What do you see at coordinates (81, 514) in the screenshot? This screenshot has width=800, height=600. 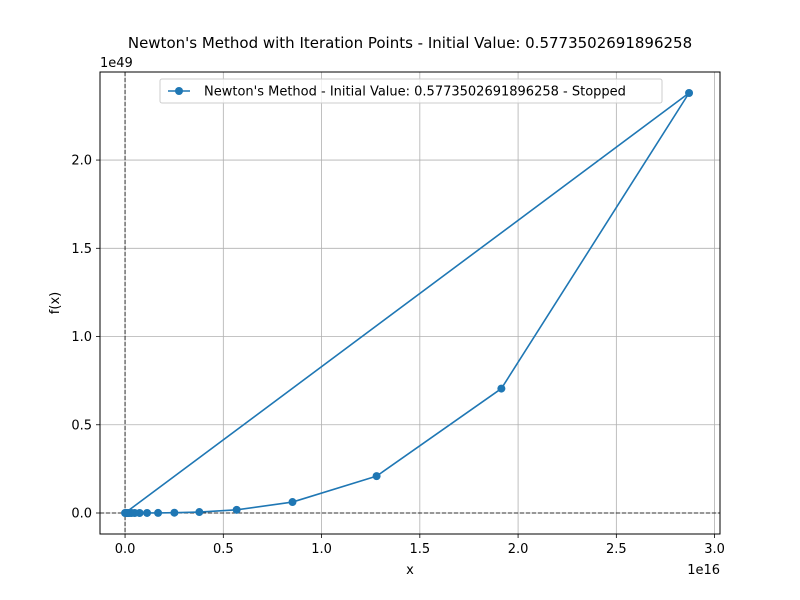 I see `y-tick-label: 0.0` at bounding box center [81, 514].